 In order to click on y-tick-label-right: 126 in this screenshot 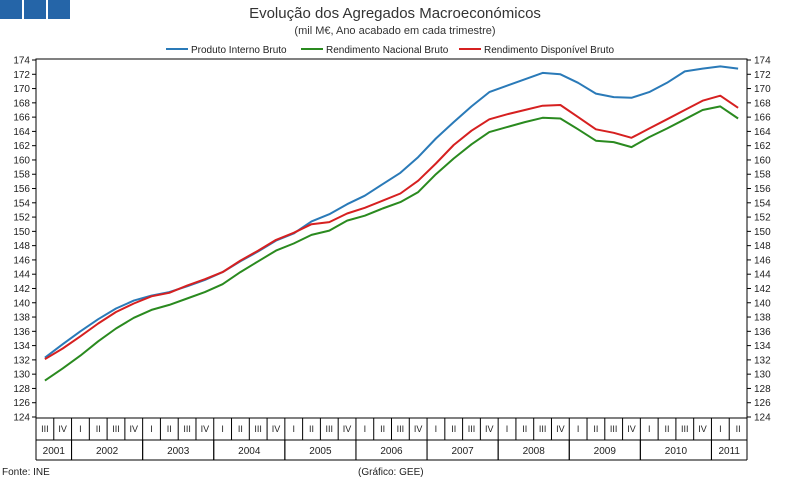, I will do `click(762, 403)`.